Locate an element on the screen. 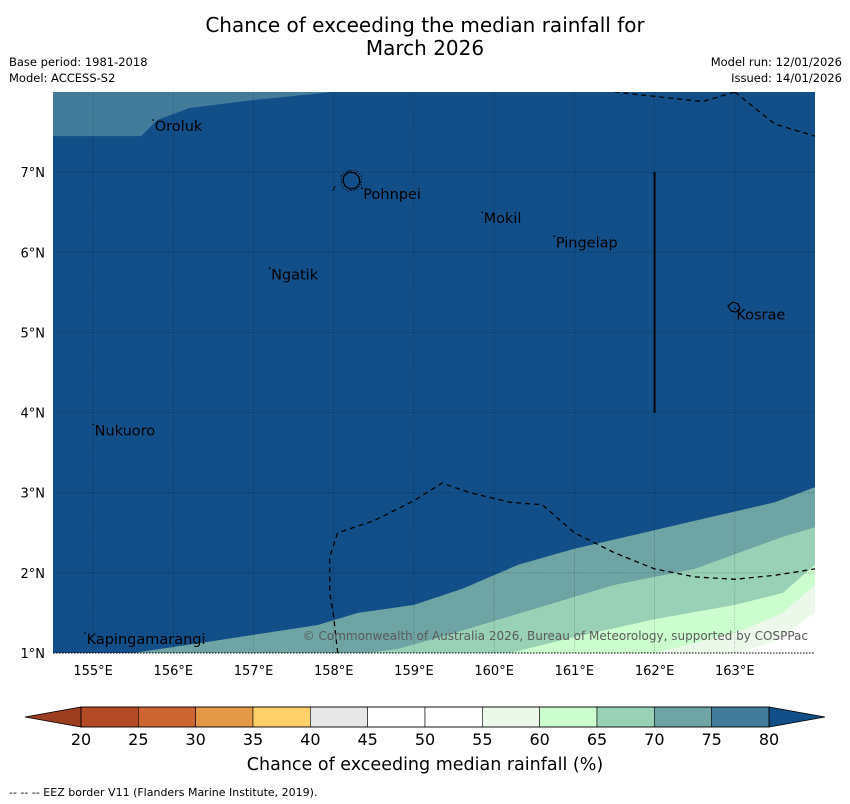 The width and height of the screenshot is (850, 804). colorbar-tick-label: 30 is located at coordinates (195, 737).